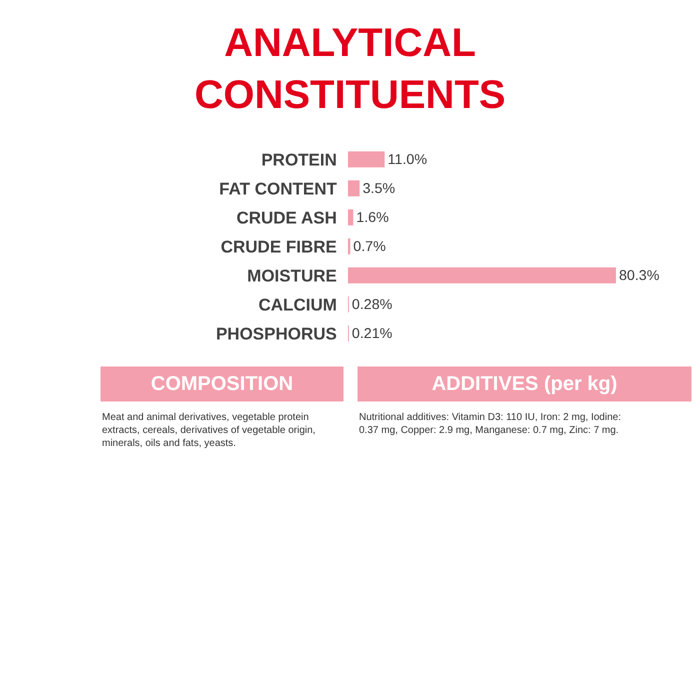 Image resolution: width=700 pixels, height=700 pixels. I want to click on data-label: 0.28%, so click(372, 305).